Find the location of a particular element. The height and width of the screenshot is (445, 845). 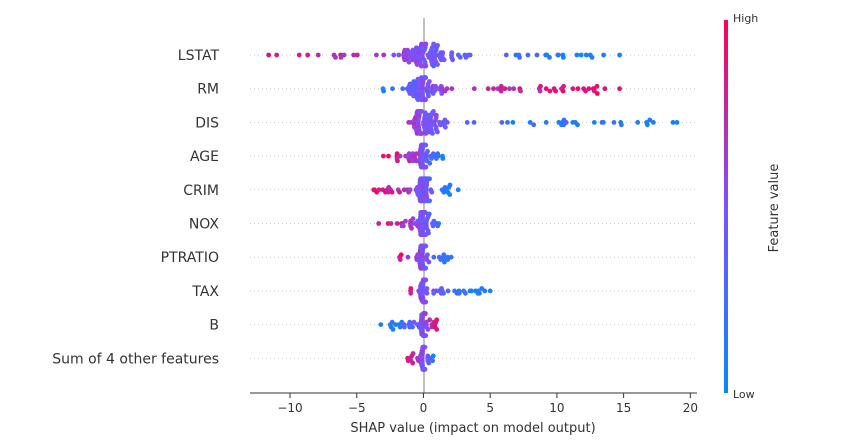

x-tick-label: 15 is located at coordinates (623, 408).